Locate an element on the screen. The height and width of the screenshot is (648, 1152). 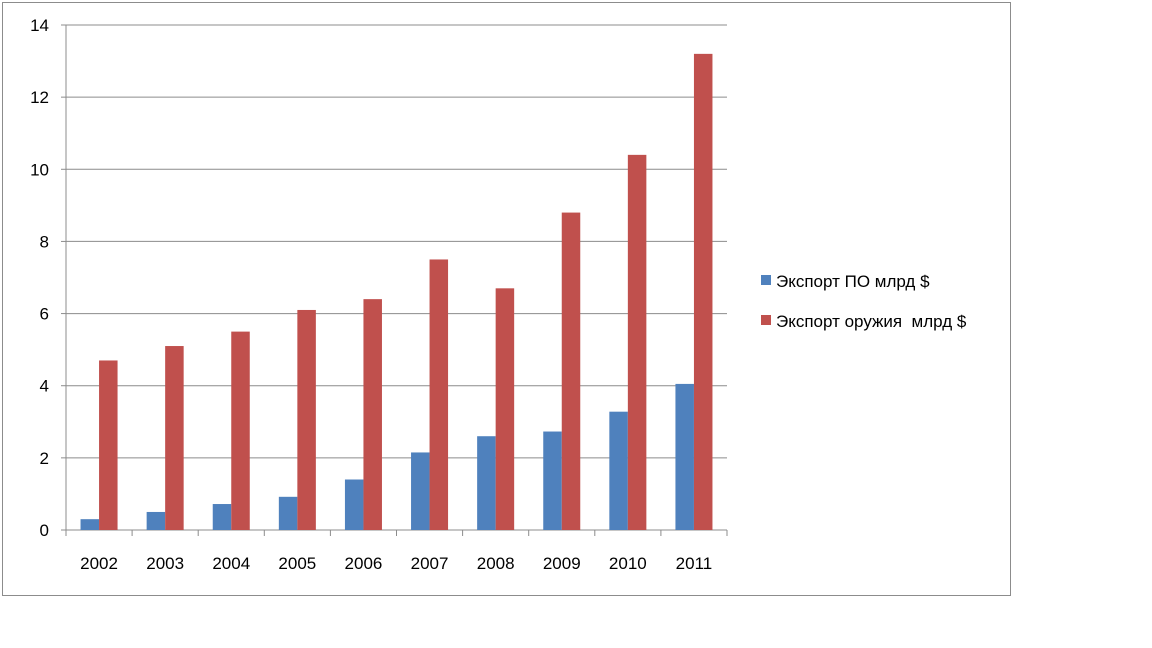
y-tick-label: 2 is located at coordinates (44, 458).